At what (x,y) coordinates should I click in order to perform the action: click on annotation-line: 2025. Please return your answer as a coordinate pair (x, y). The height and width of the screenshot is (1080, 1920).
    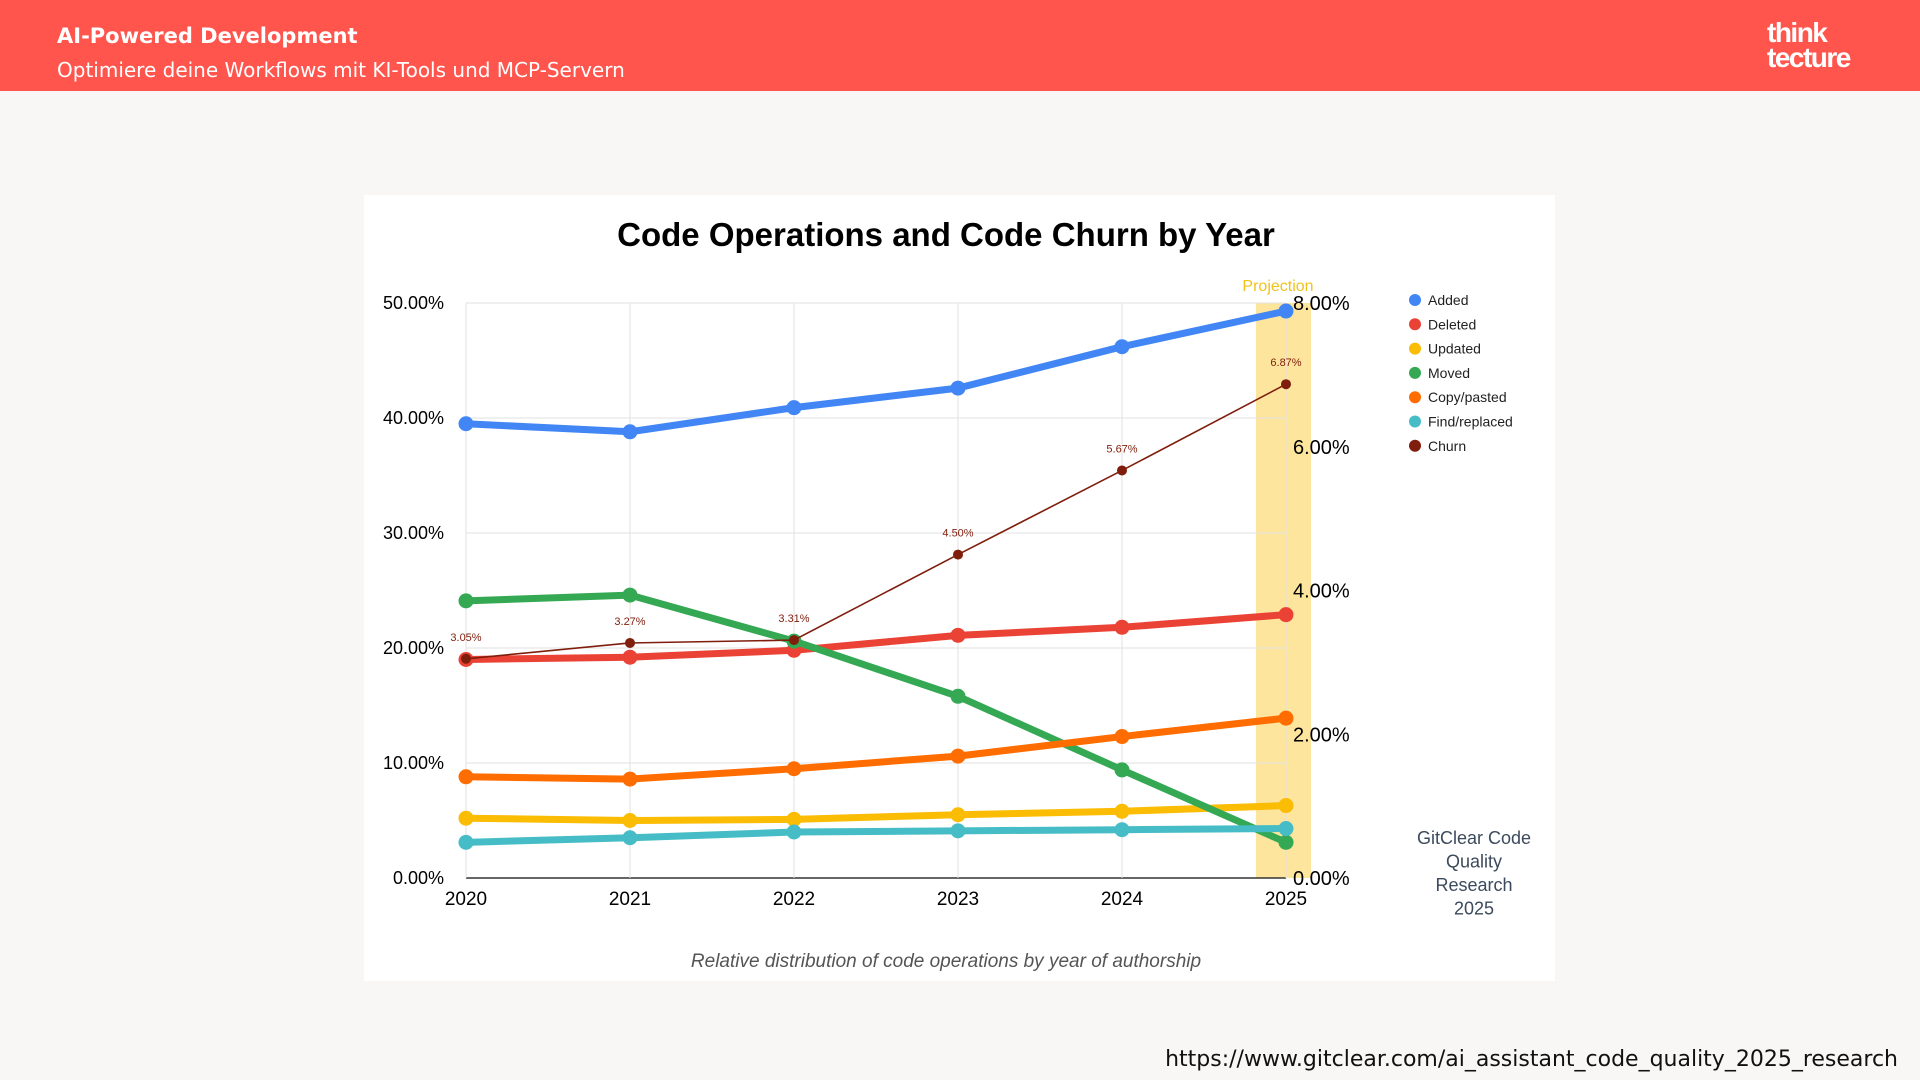
    Looking at the image, I should click on (1474, 909).